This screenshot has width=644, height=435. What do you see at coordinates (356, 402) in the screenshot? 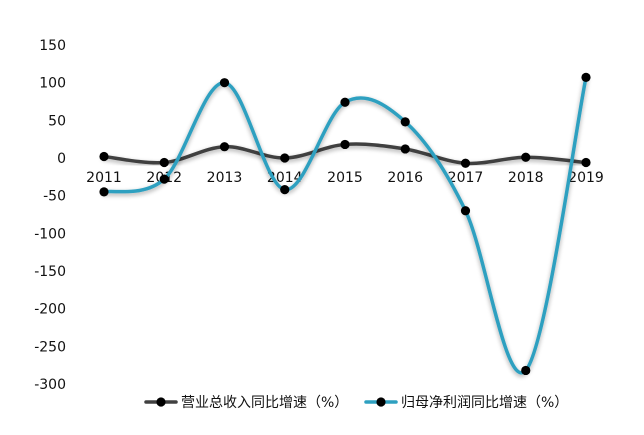
I see `legend: 营业总收入同比增速（%） 归母净利润同比增速（%）` at bounding box center [356, 402].